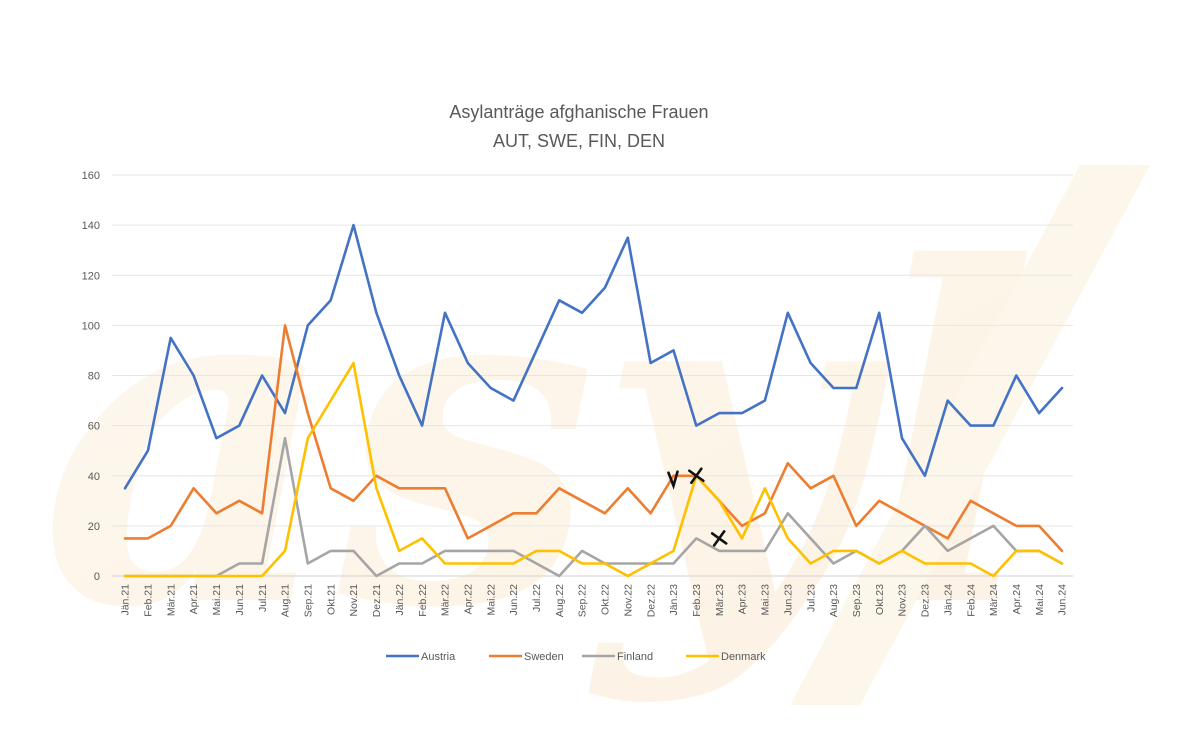 The height and width of the screenshot is (750, 1200). What do you see at coordinates (468, 599) in the screenshot?
I see `x-tick-label: Apr.22` at bounding box center [468, 599].